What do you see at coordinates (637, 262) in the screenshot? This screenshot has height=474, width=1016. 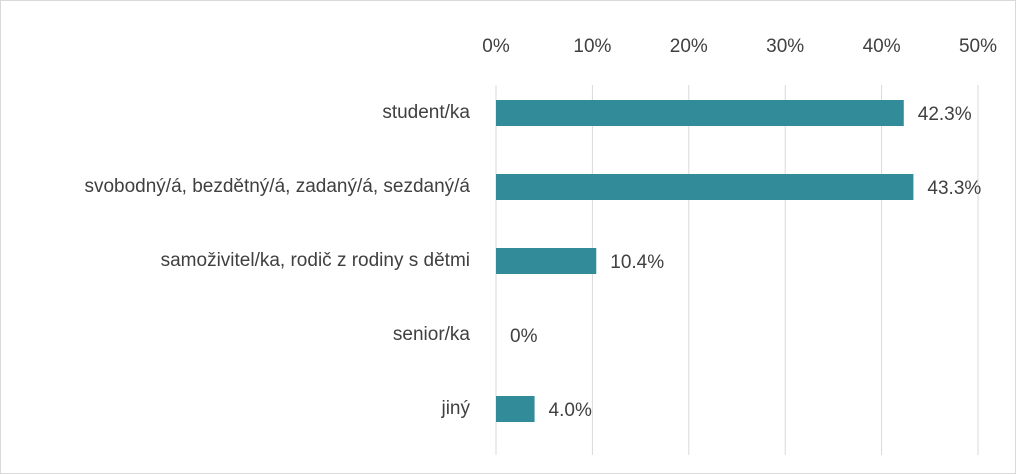 I see `data-label: 10.4%` at bounding box center [637, 262].